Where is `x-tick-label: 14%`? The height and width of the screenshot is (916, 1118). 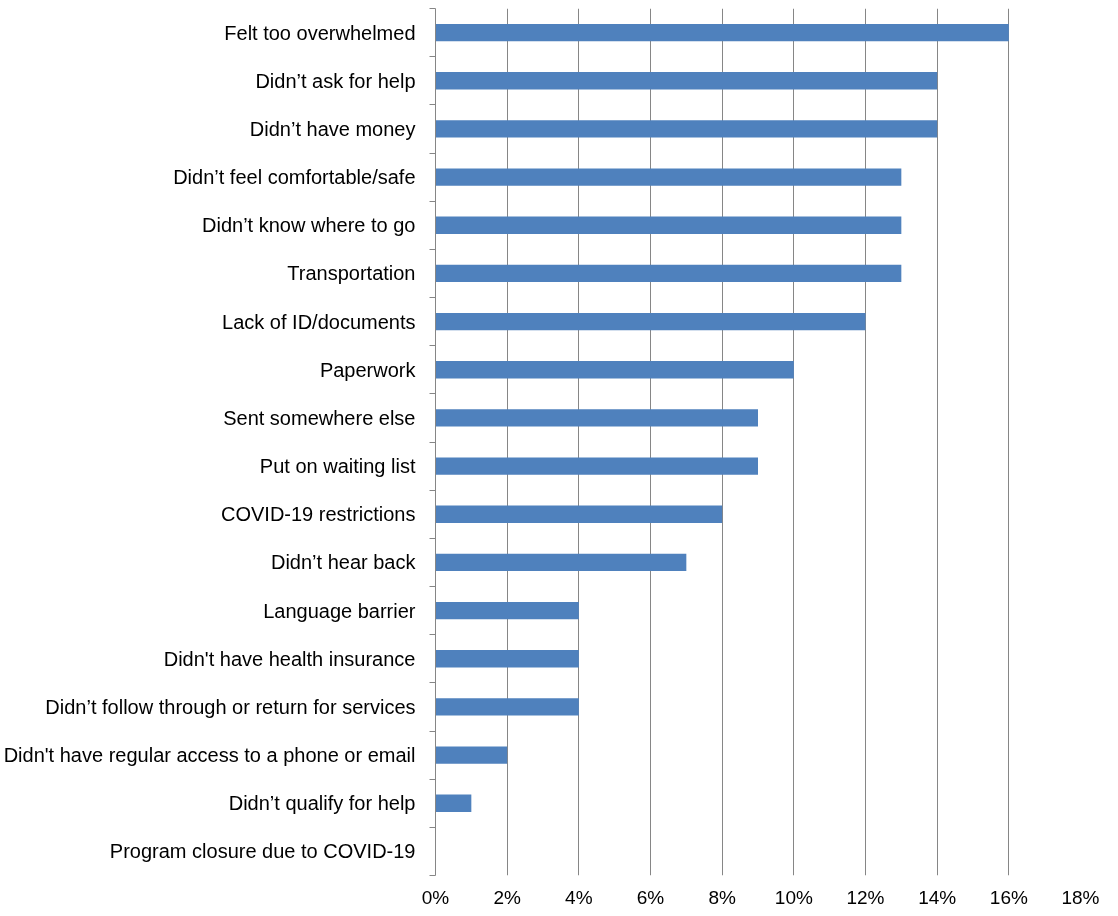
x-tick-label: 14% is located at coordinates (937, 897).